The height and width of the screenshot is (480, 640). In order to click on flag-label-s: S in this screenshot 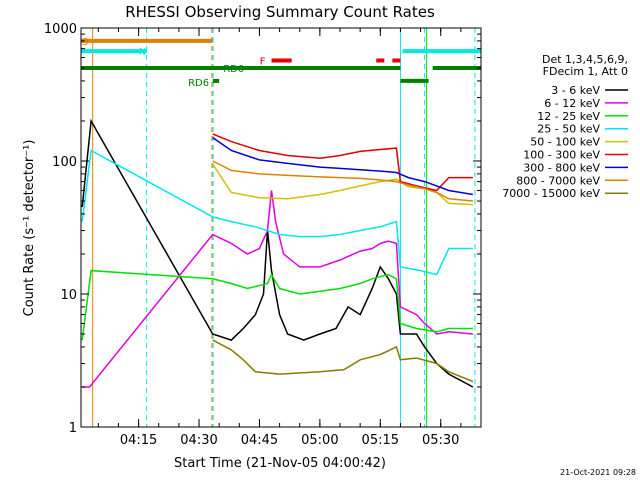, I will do `click(85, 42)`.